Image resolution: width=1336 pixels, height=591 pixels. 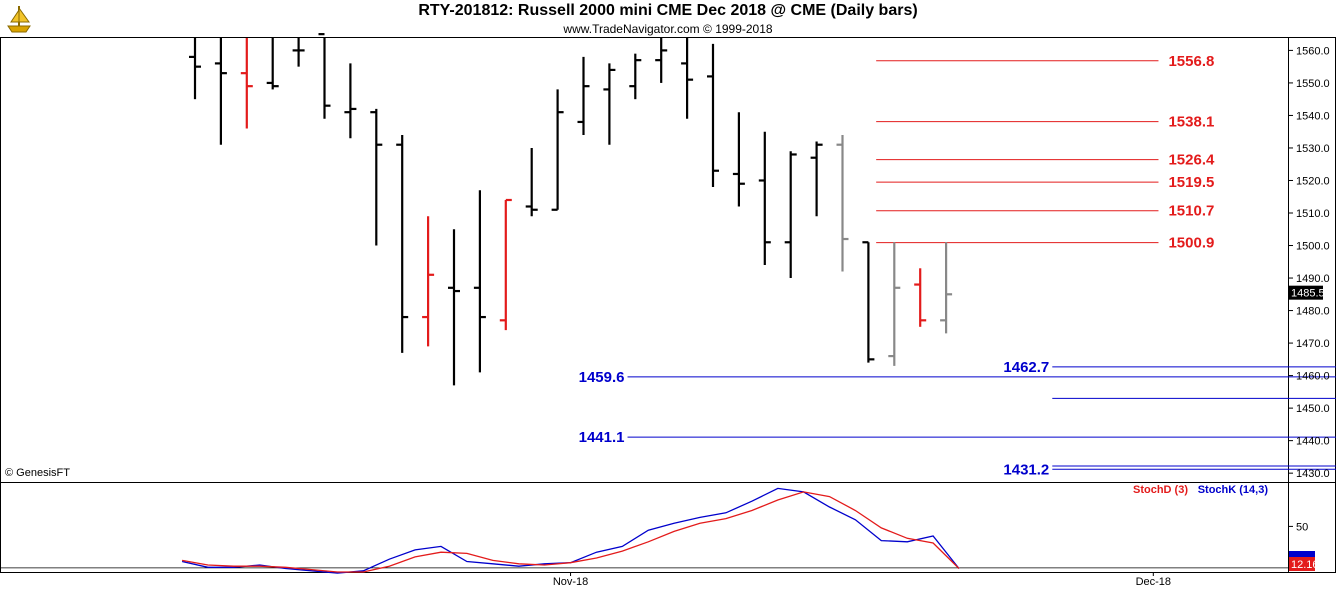 I want to click on stochk-badge, so click(x=1302, y=554).